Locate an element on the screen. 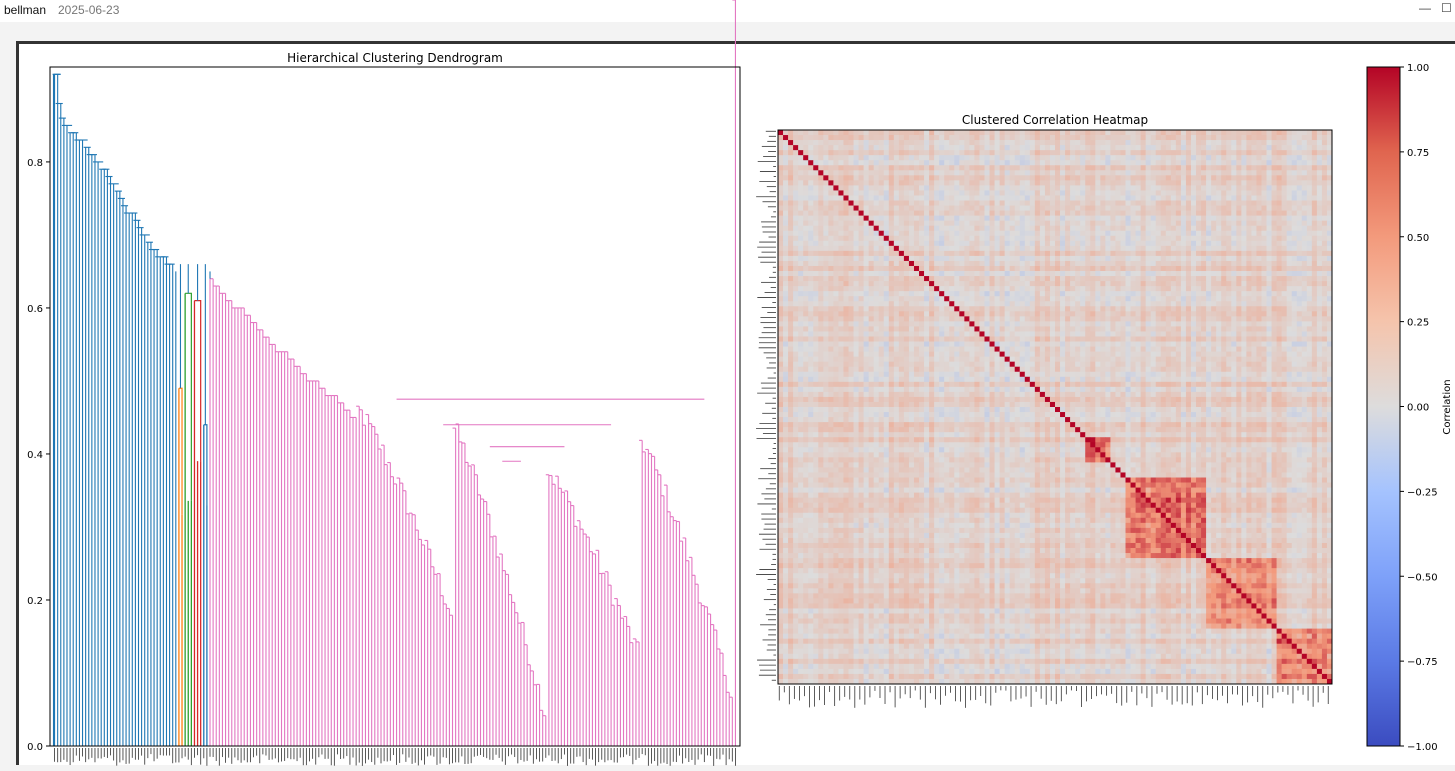 The image size is (1455, 771). maximize-button: ☐ is located at coordinates (1446, 8).